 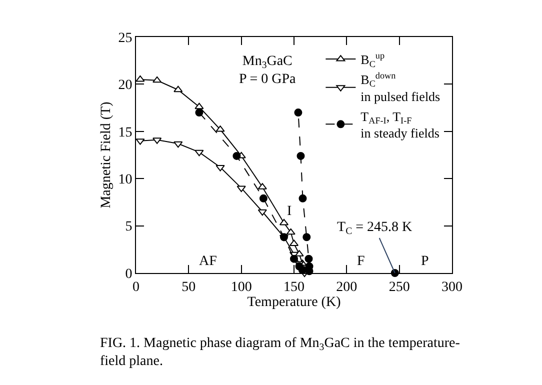 What do you see at coordinates (374, 228) in the screenshot?
I see `annotation: T$_{C}$ = 245.8 K` at bounding box center [374, 228].